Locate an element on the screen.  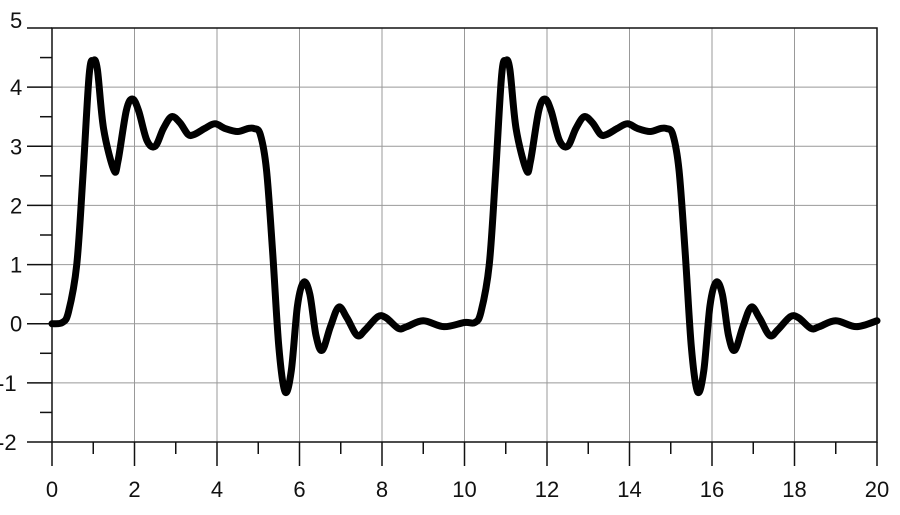
x-tick-label: 12 is located at coordinates (547, 489).